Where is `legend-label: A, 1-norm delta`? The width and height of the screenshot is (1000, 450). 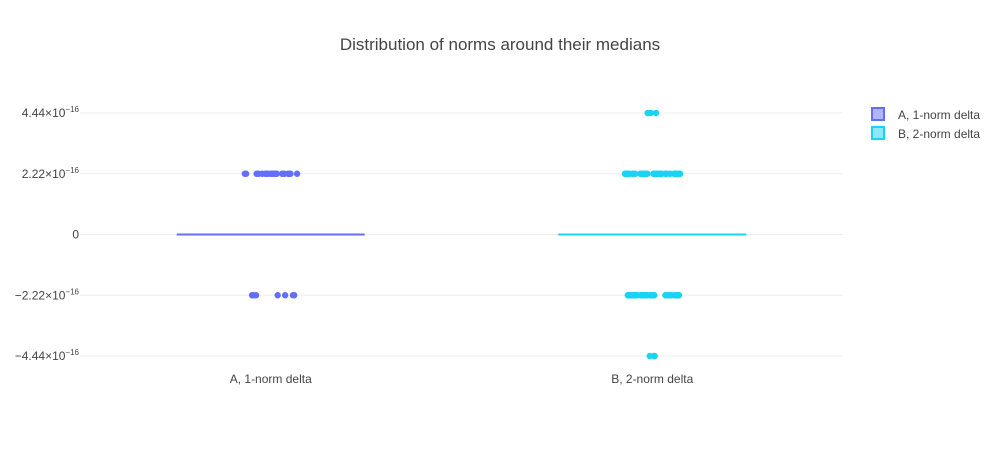
legend-label: A, 1-norm delta is located at coordinates (939, 115).